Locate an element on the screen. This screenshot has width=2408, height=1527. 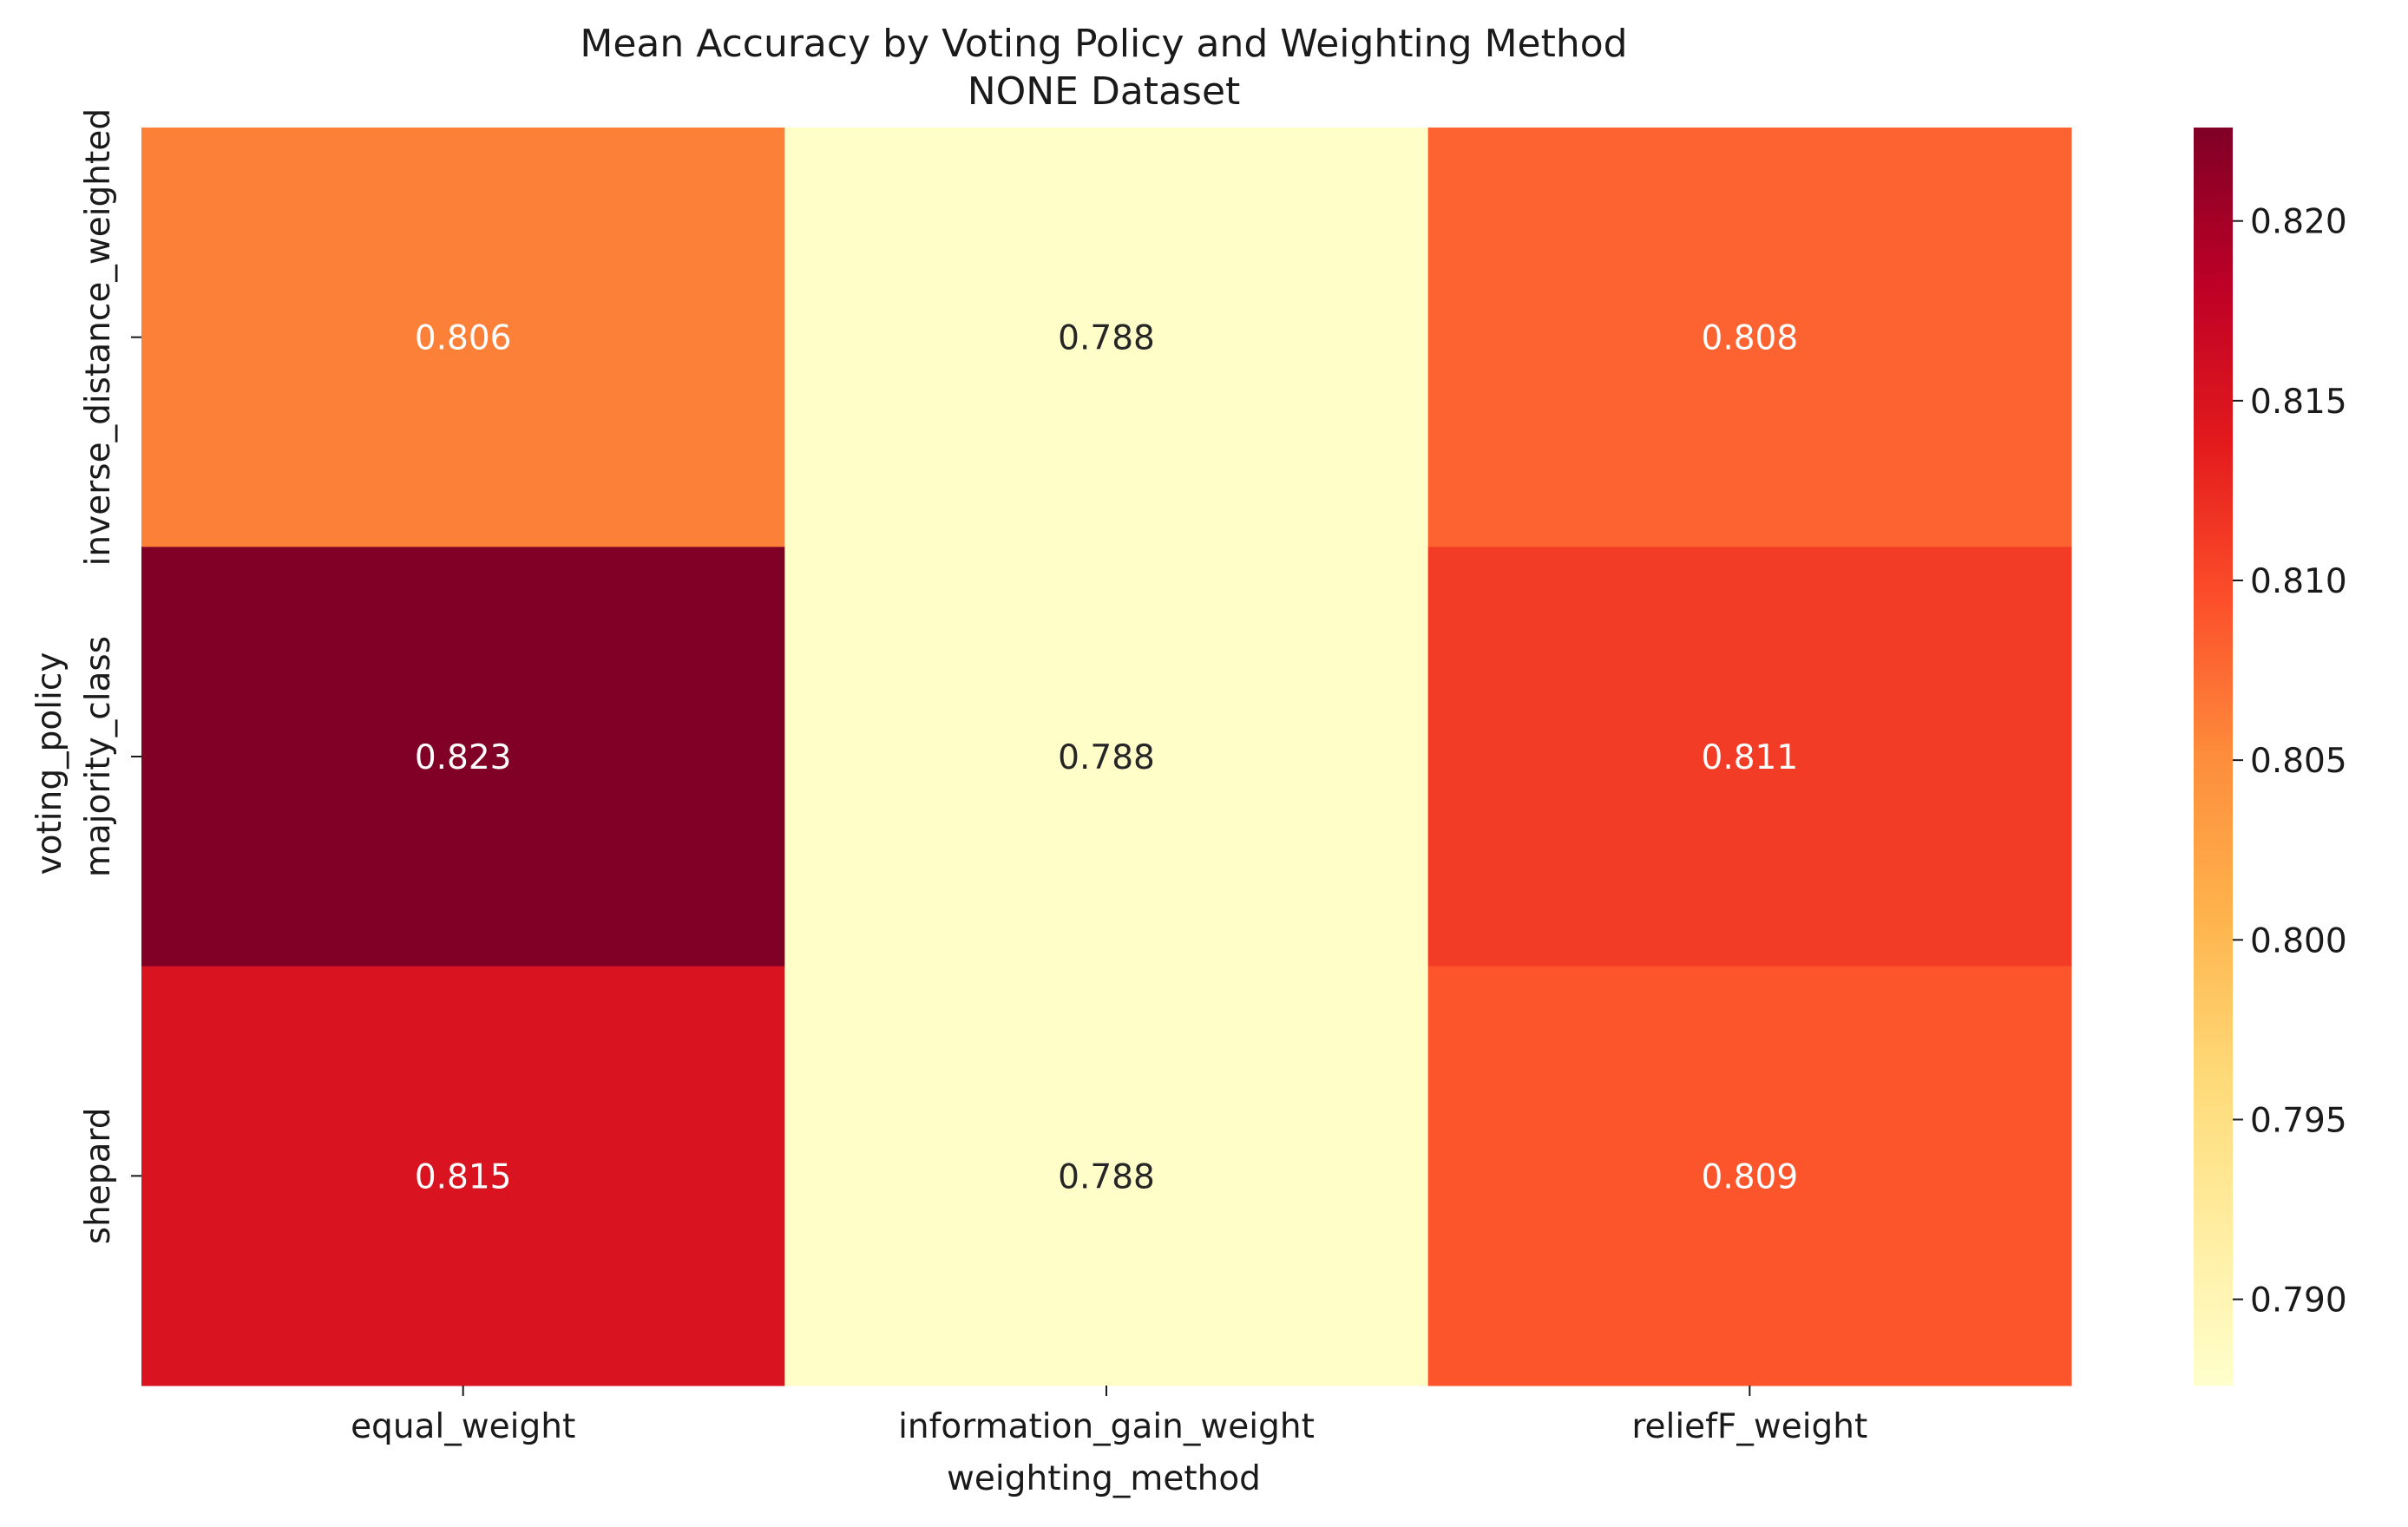
cell-value-label: 0.815 is located at coordinates (464, 1176).